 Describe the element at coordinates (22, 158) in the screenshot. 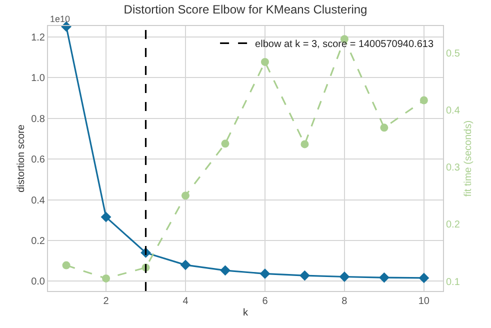

I see `y-axis-title: distortion score` at that location.